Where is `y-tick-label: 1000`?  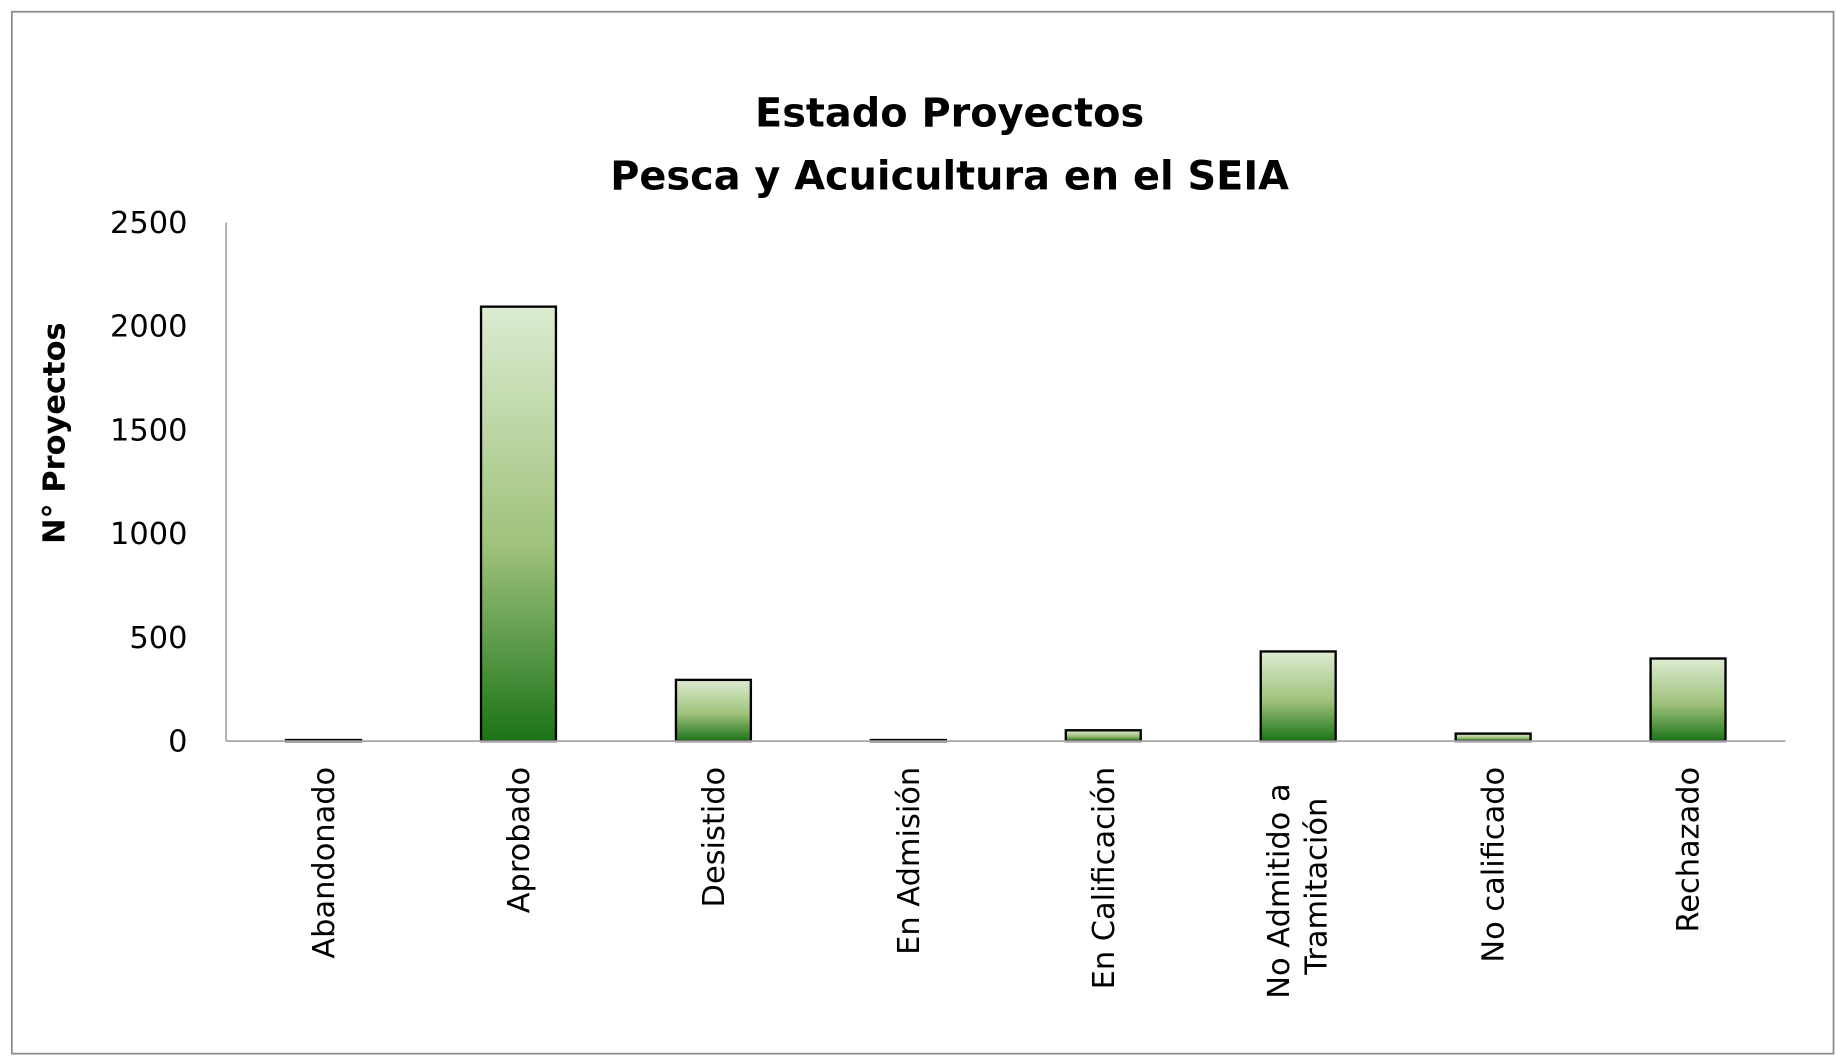 y-tick-label: 1000 is located at coordinates (148, 534).